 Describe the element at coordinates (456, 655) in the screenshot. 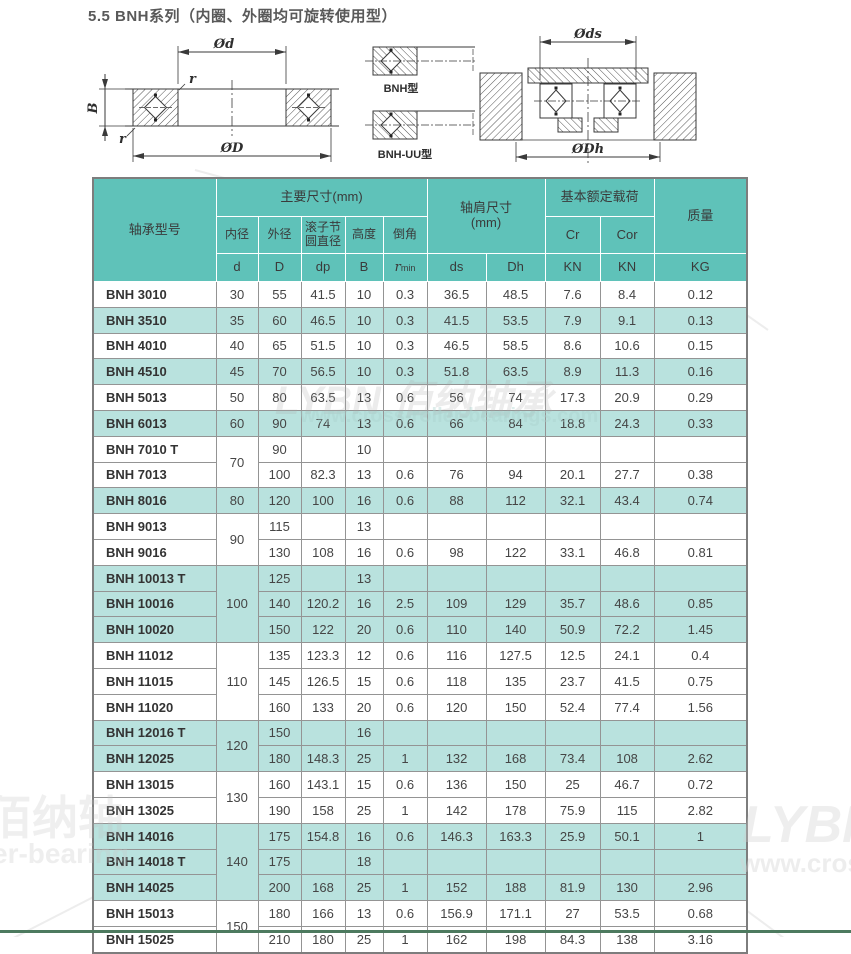

I see `cell-ds: 116` at that location.